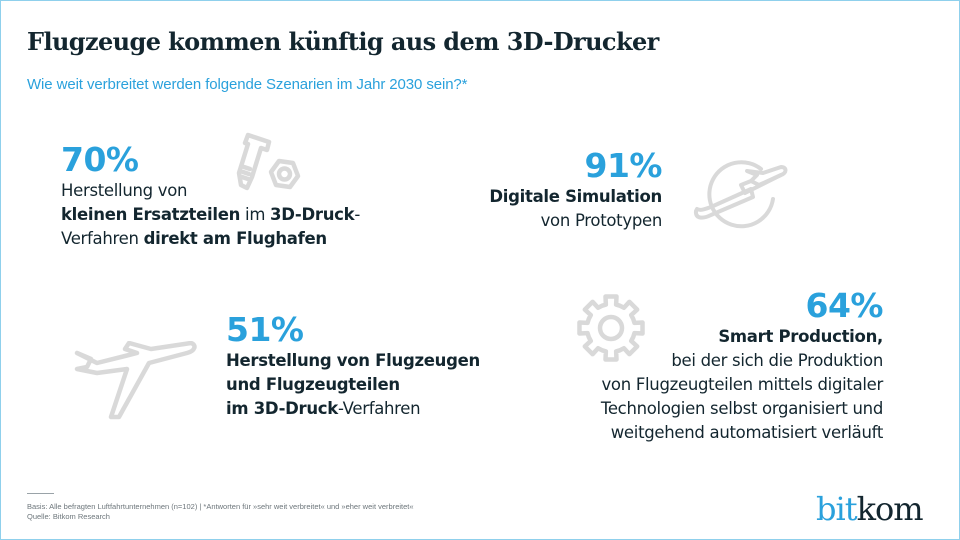 This screenshot has height=540, width=960. I want to click on stat-description: Digitale Simulation von Prototypen, so click(571, 209).